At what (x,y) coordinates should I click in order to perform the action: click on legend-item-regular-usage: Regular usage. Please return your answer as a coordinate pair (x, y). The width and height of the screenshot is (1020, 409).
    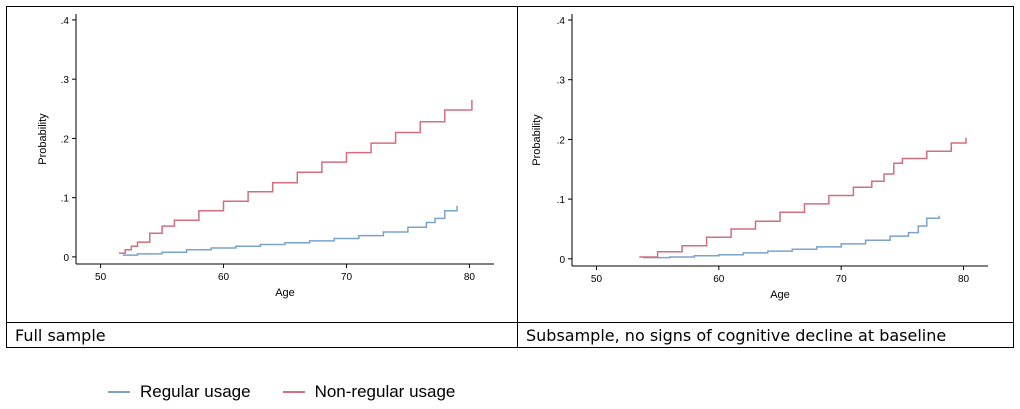
    Looking at the image, I should click on (179, 392).